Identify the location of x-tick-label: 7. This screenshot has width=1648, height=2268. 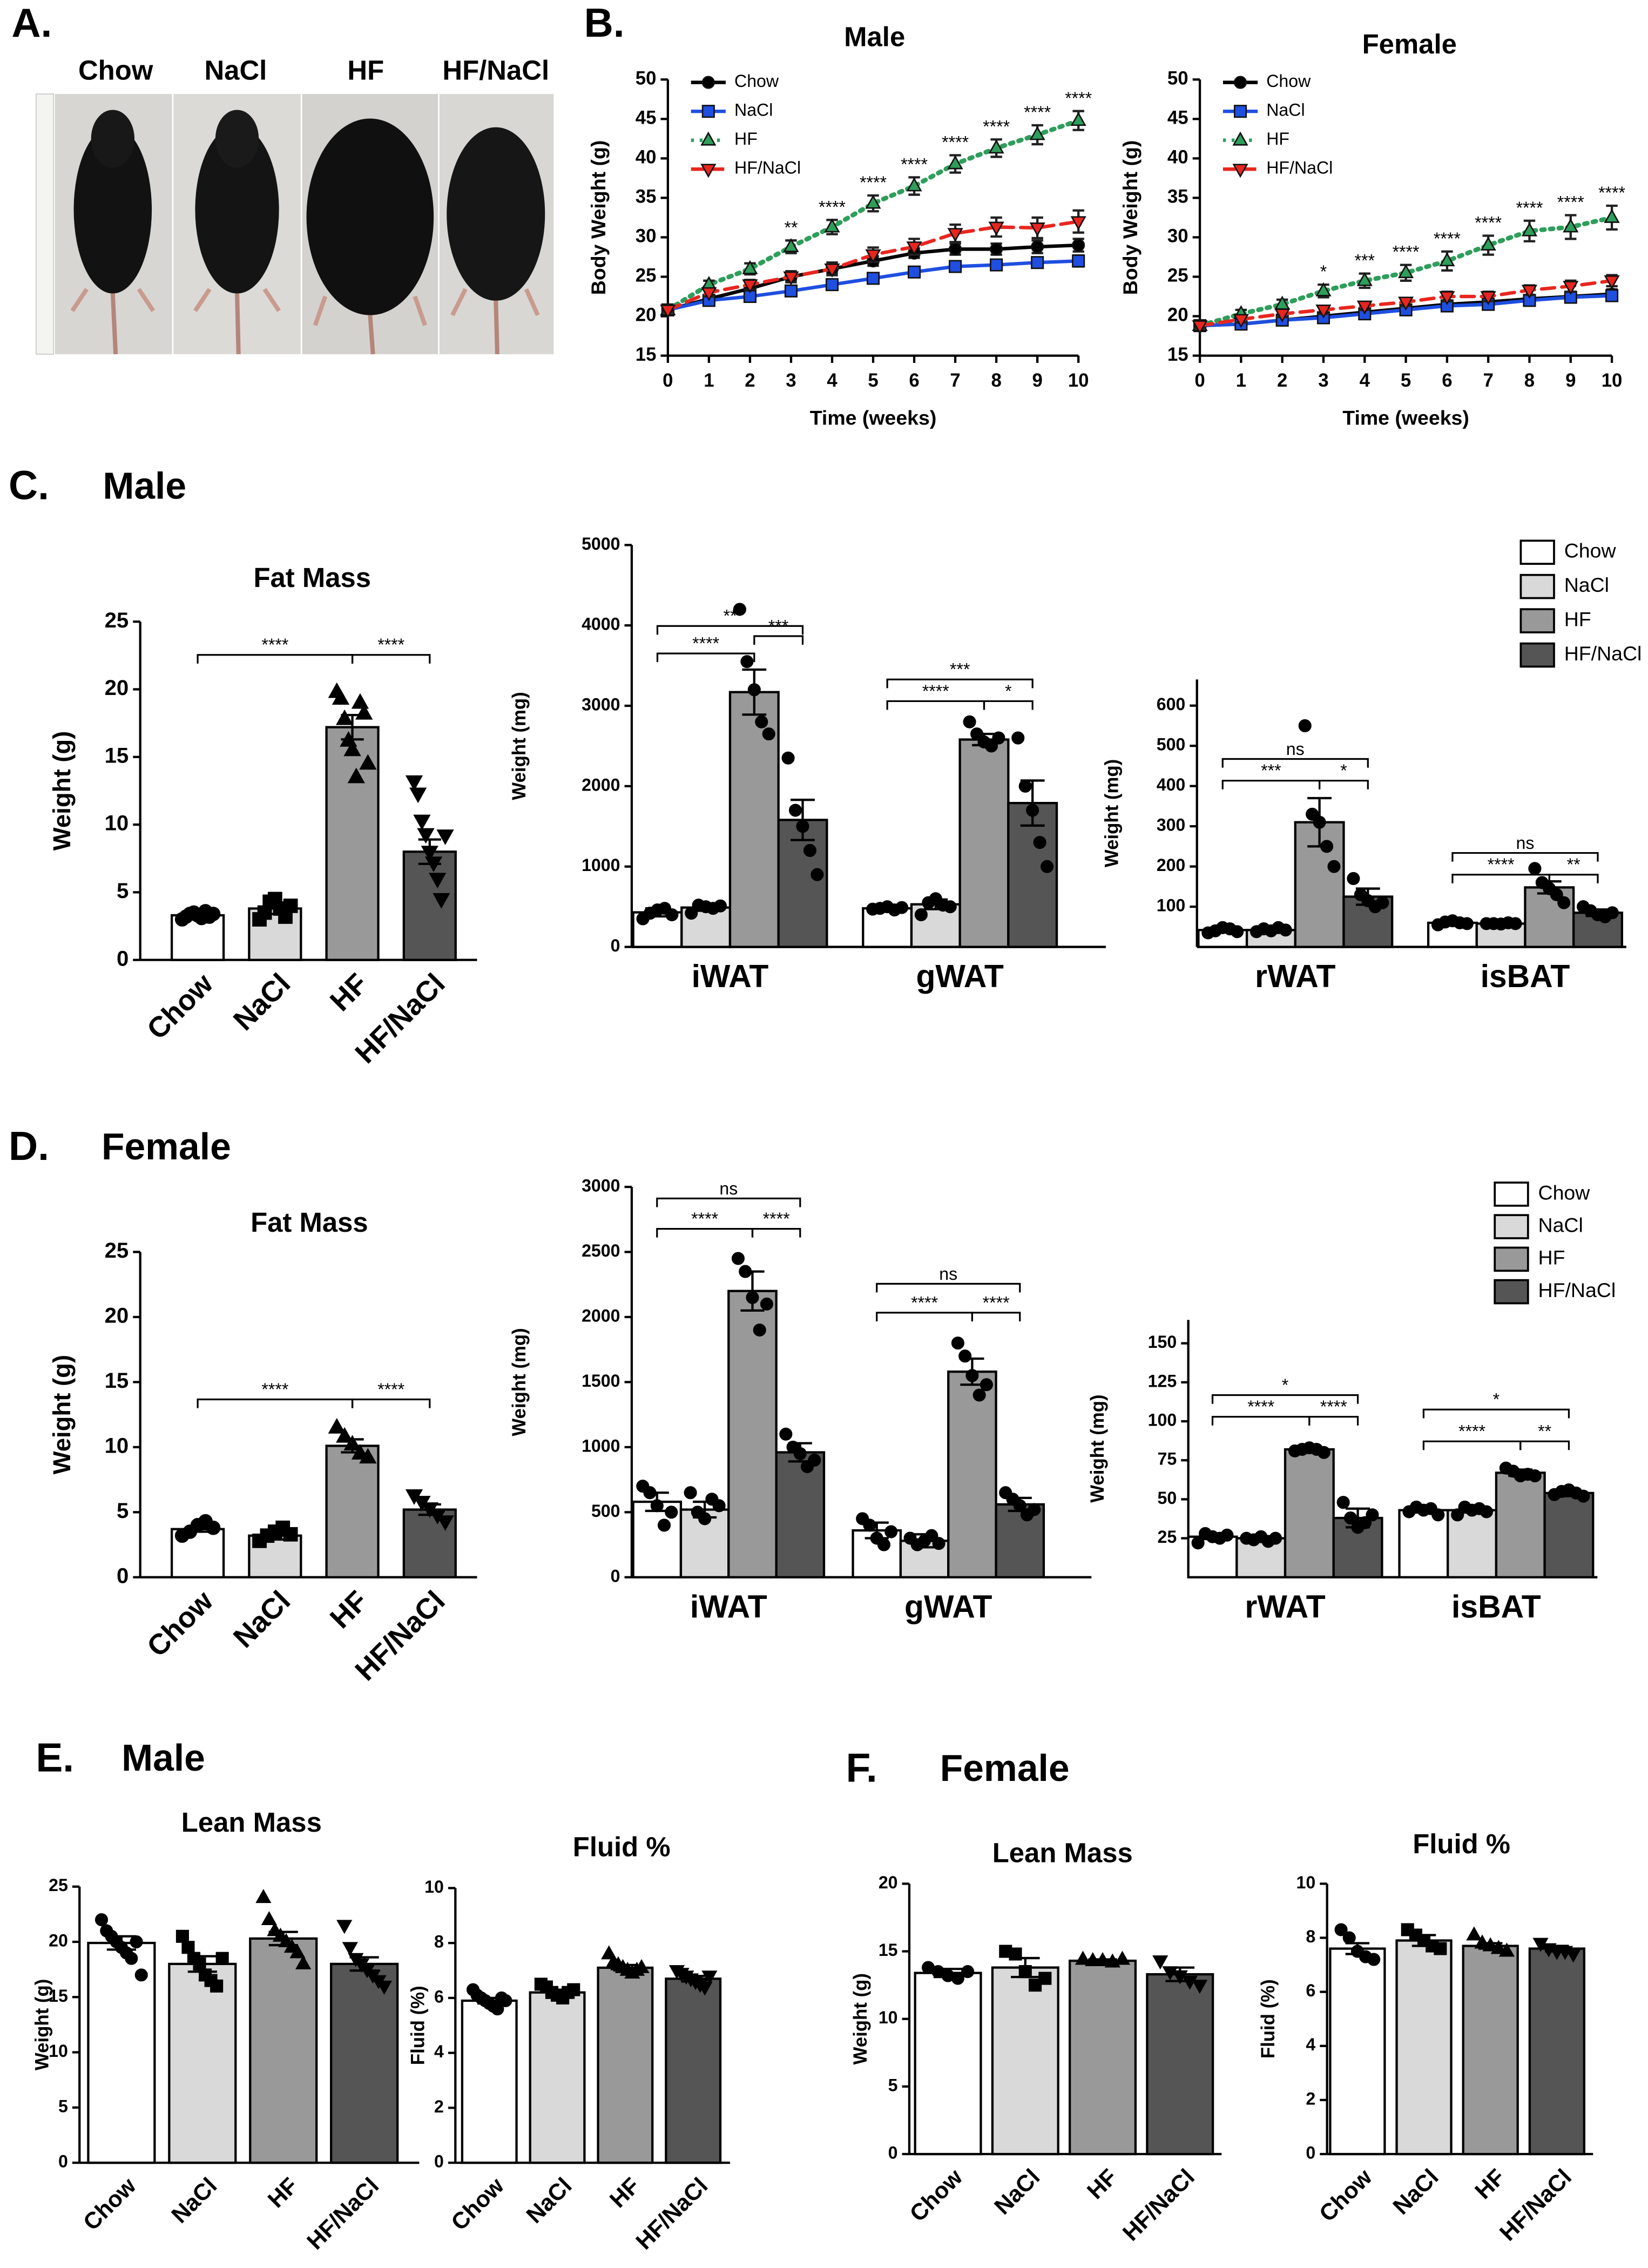
(955, 381).